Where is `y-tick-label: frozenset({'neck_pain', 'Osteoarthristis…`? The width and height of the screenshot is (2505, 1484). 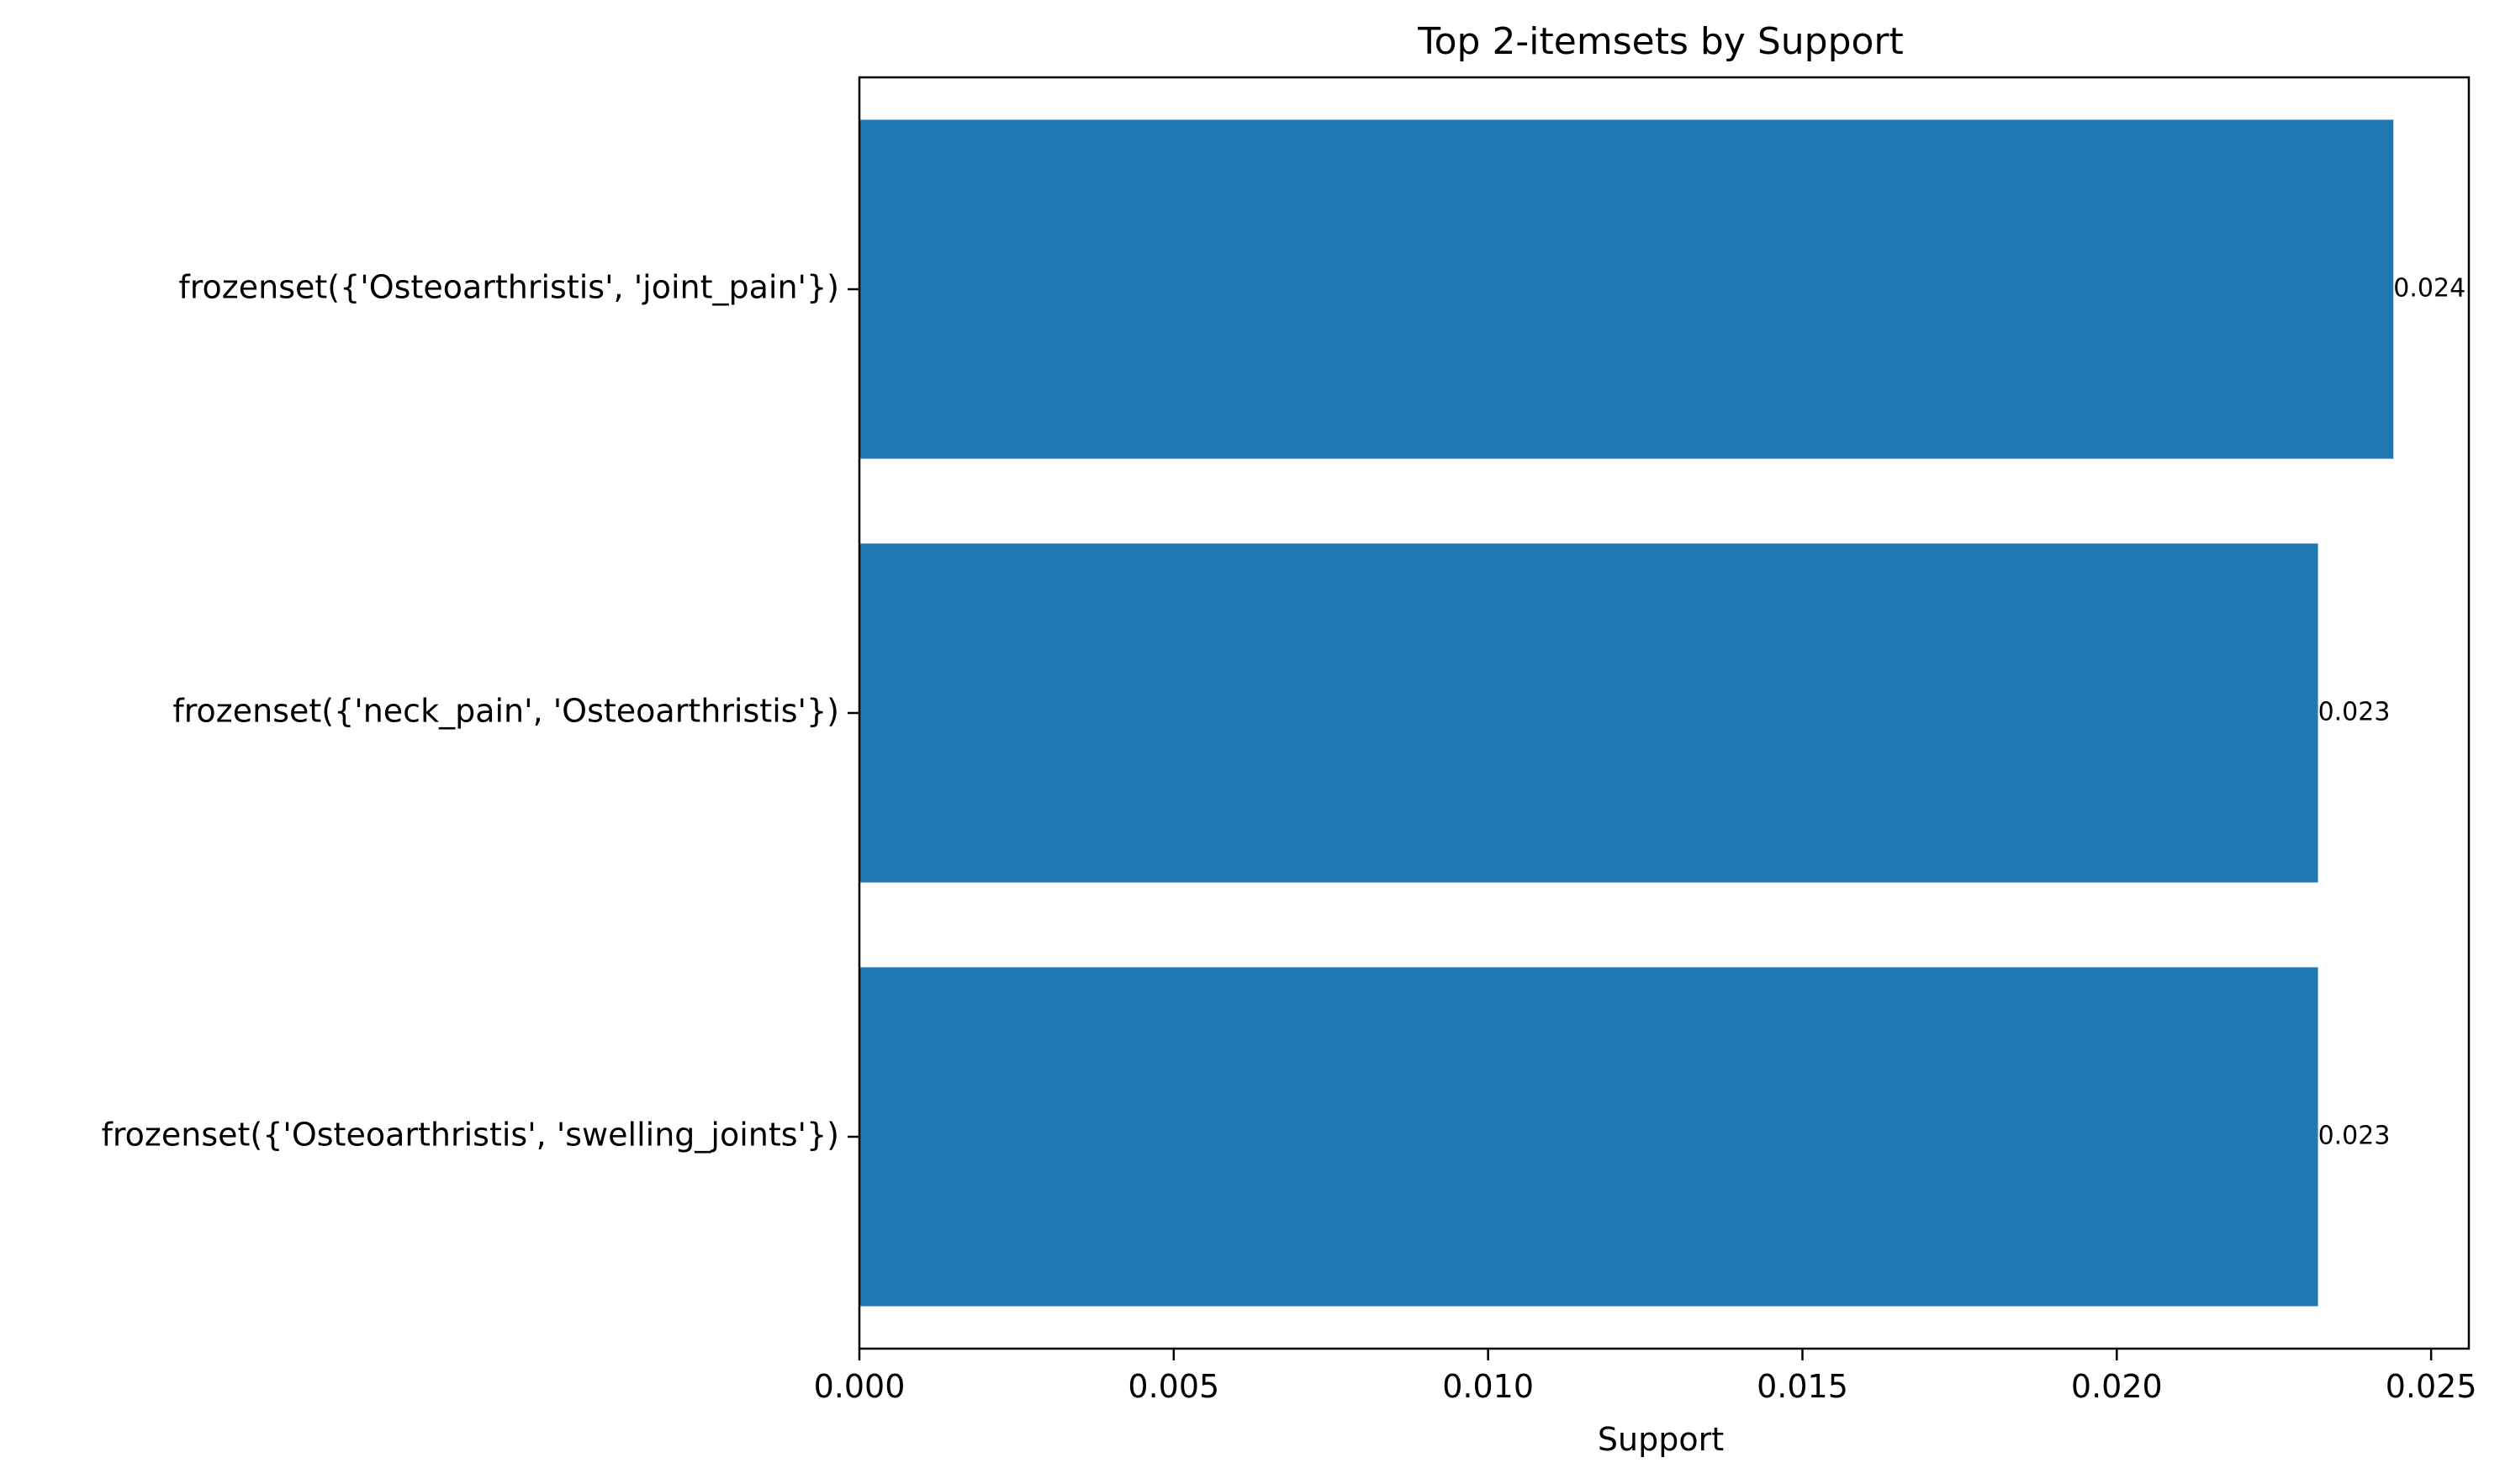
y-tick-label: frozenset({'neck_pain', 'Osteoarthristis… is located at coordinates (505, 711).